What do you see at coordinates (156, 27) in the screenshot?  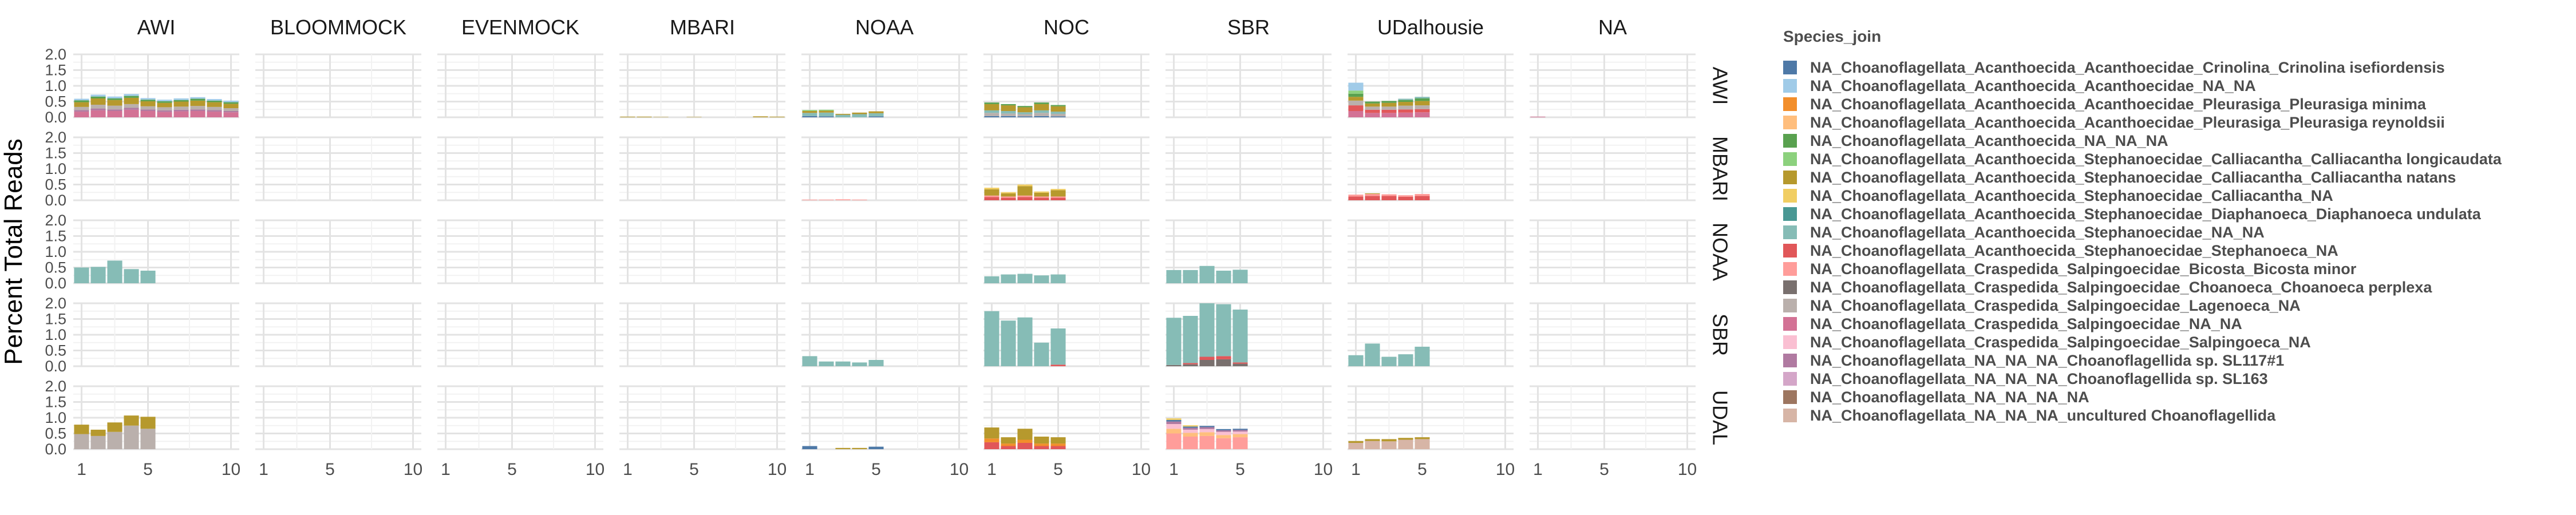 I see `column-strip-awi: AWI` at bounding box center [156, 27].